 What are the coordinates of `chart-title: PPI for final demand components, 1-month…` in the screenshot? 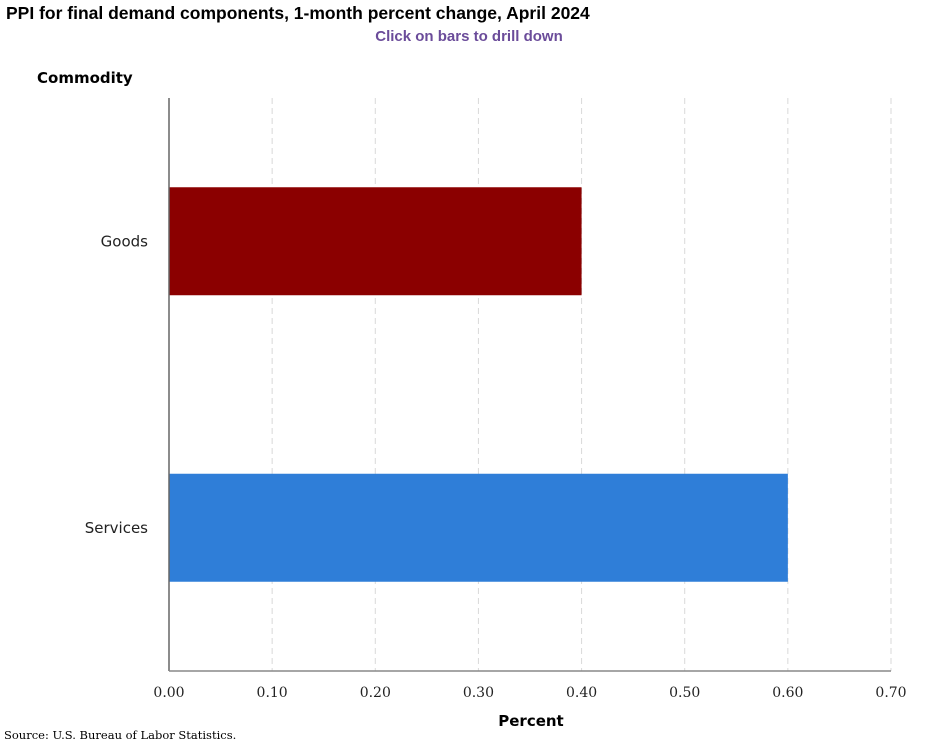 It's located at (298, 13).